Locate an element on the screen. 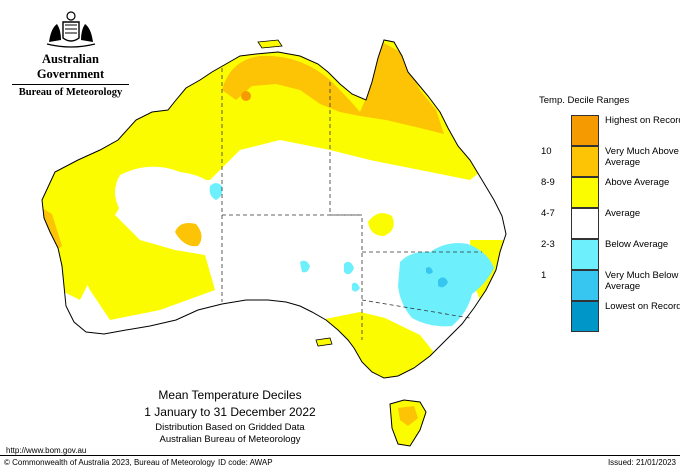 Image resolution: width=680 pixels, height=467 pixels. legend-swatch-very-much-above is located at coordinates (585, 161).